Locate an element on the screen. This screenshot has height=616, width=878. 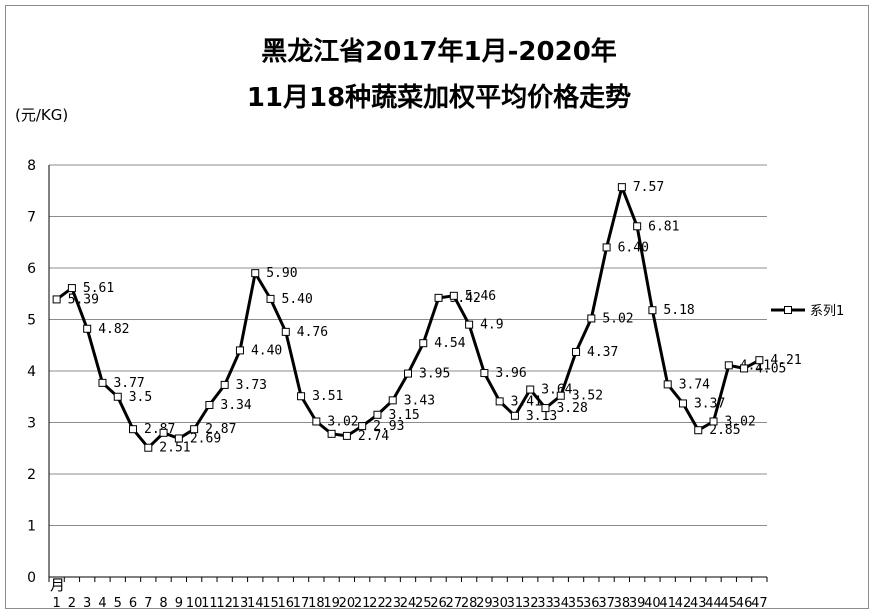
y-tick-label: 4 is located at coordinates (31, 372).